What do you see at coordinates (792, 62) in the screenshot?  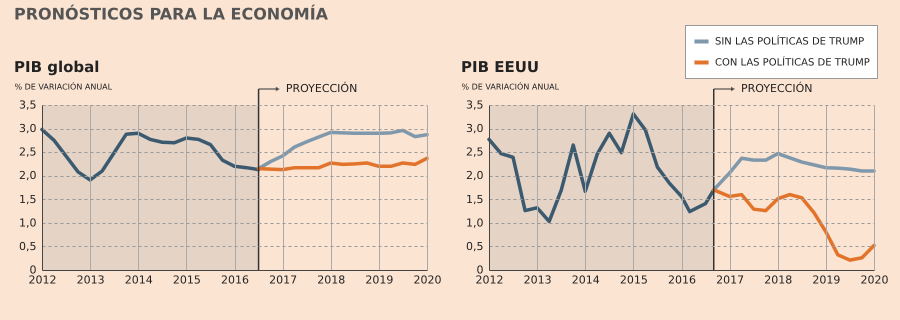 I see `legend-label: CON LAS POLÍTICAS DE TRUMP` at bounding box center [792, 62].